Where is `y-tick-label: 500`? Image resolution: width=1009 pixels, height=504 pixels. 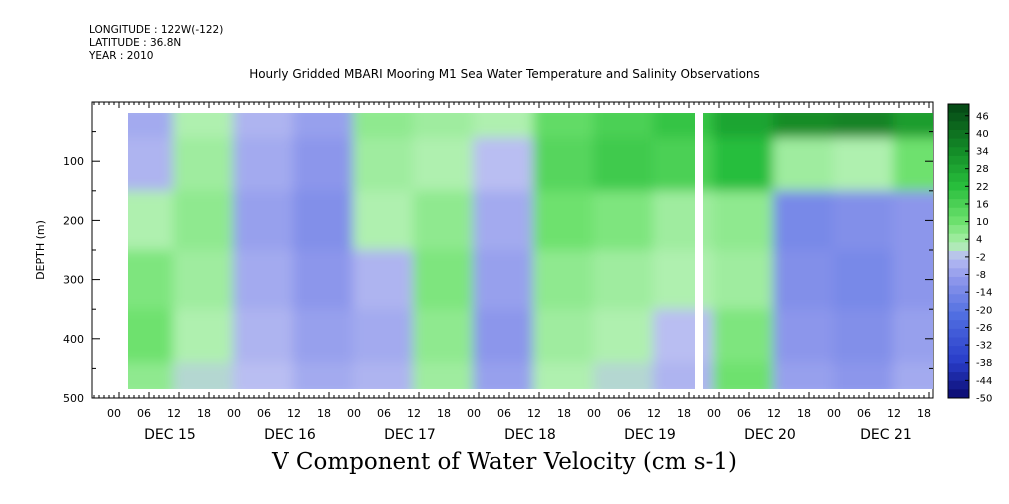 y-tick-label: 500 is located at coordinates (73, 398).